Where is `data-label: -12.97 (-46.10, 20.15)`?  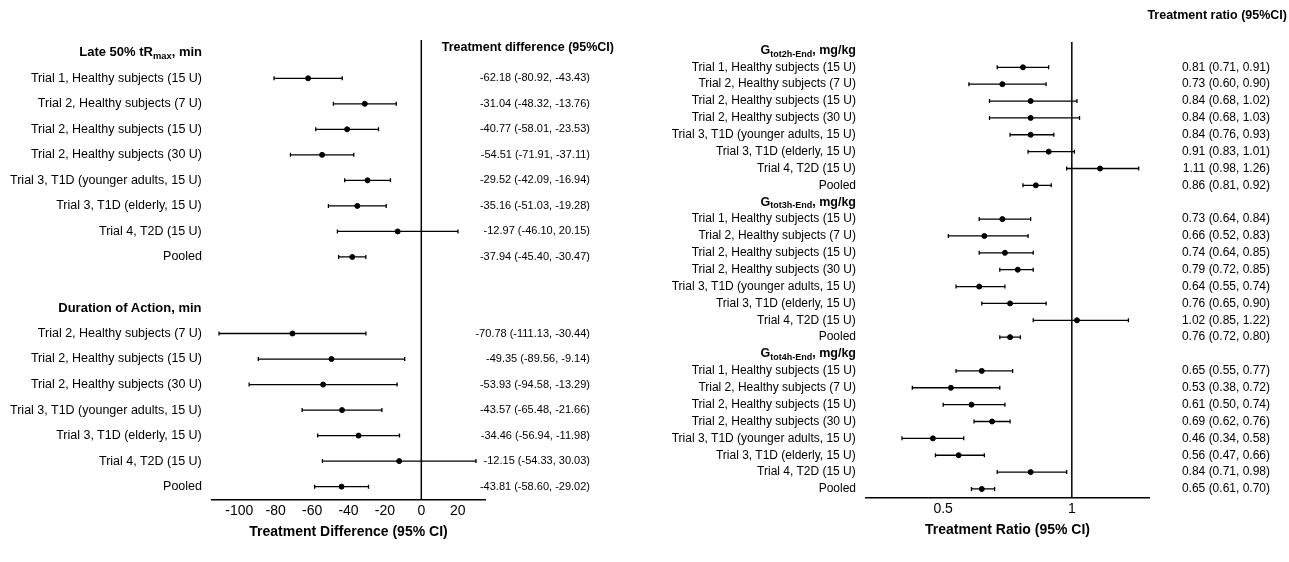 data-label: -12.97 (-46.10, 20.15) is located at coordinates (536, 230).